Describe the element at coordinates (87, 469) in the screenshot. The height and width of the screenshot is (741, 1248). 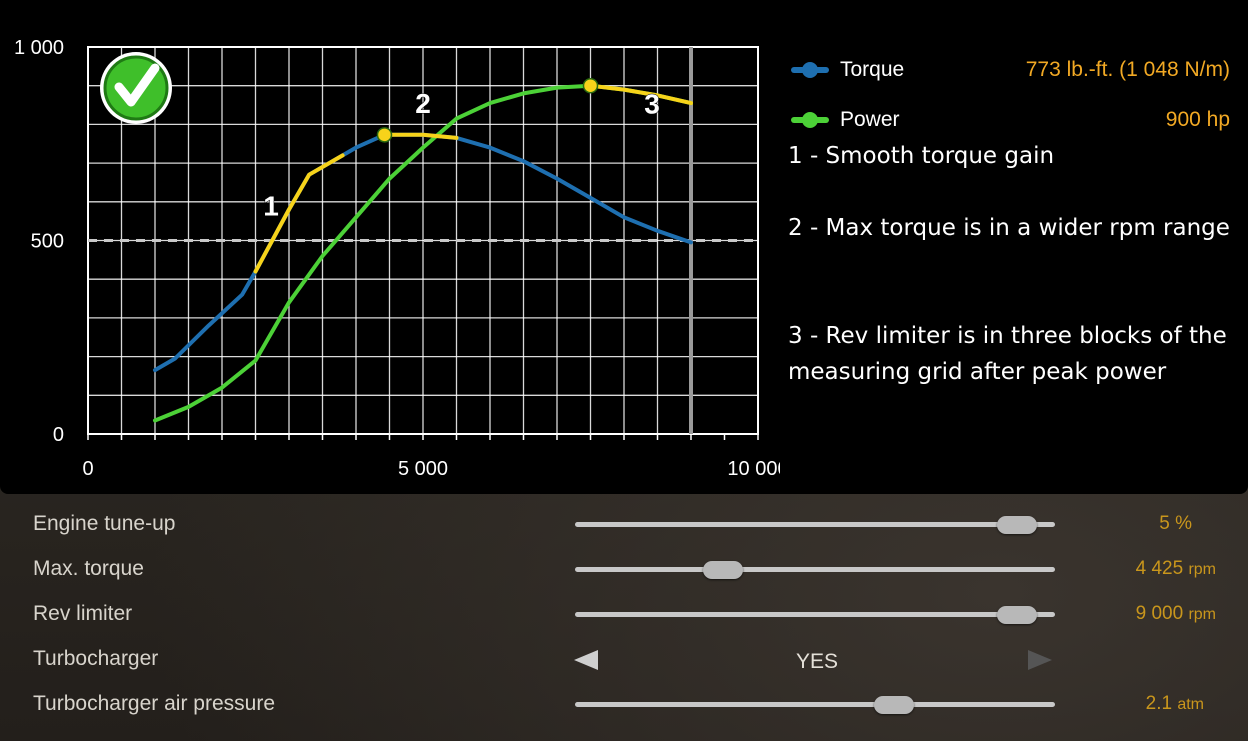
I see `x-tick-label: 0` at that location.